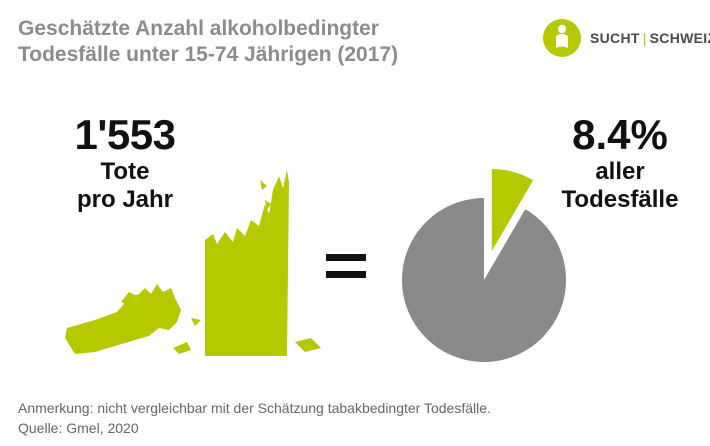  Describe the element at coordinates (620, 134) in the screenshot. I see `share-number: 8.4%` at that location.